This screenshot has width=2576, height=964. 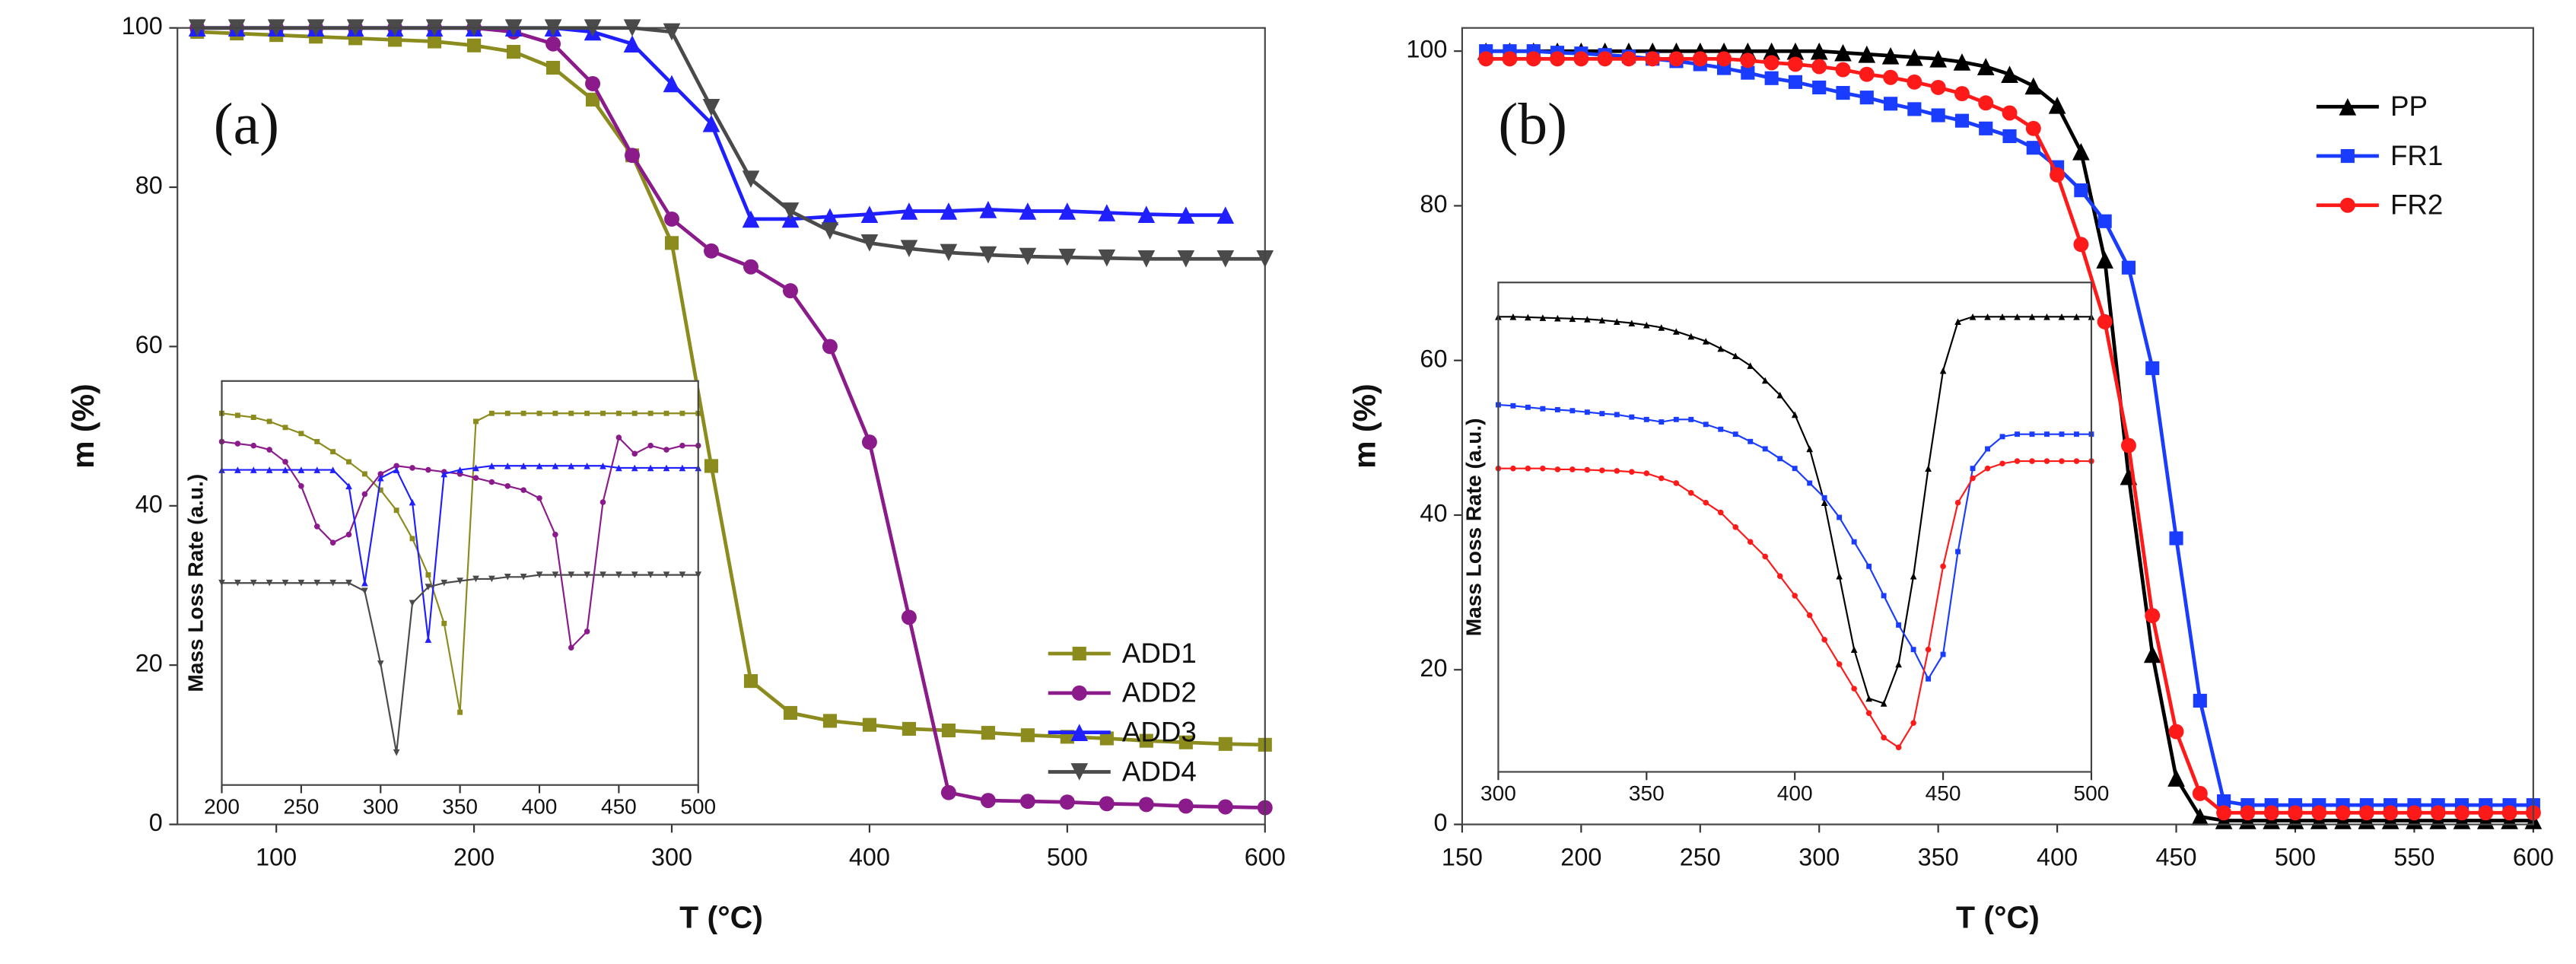 What do you see at coordinates (540, 806) in the screenshot?
I see `x-tick-label: 400` at bounding box center [540, 806].